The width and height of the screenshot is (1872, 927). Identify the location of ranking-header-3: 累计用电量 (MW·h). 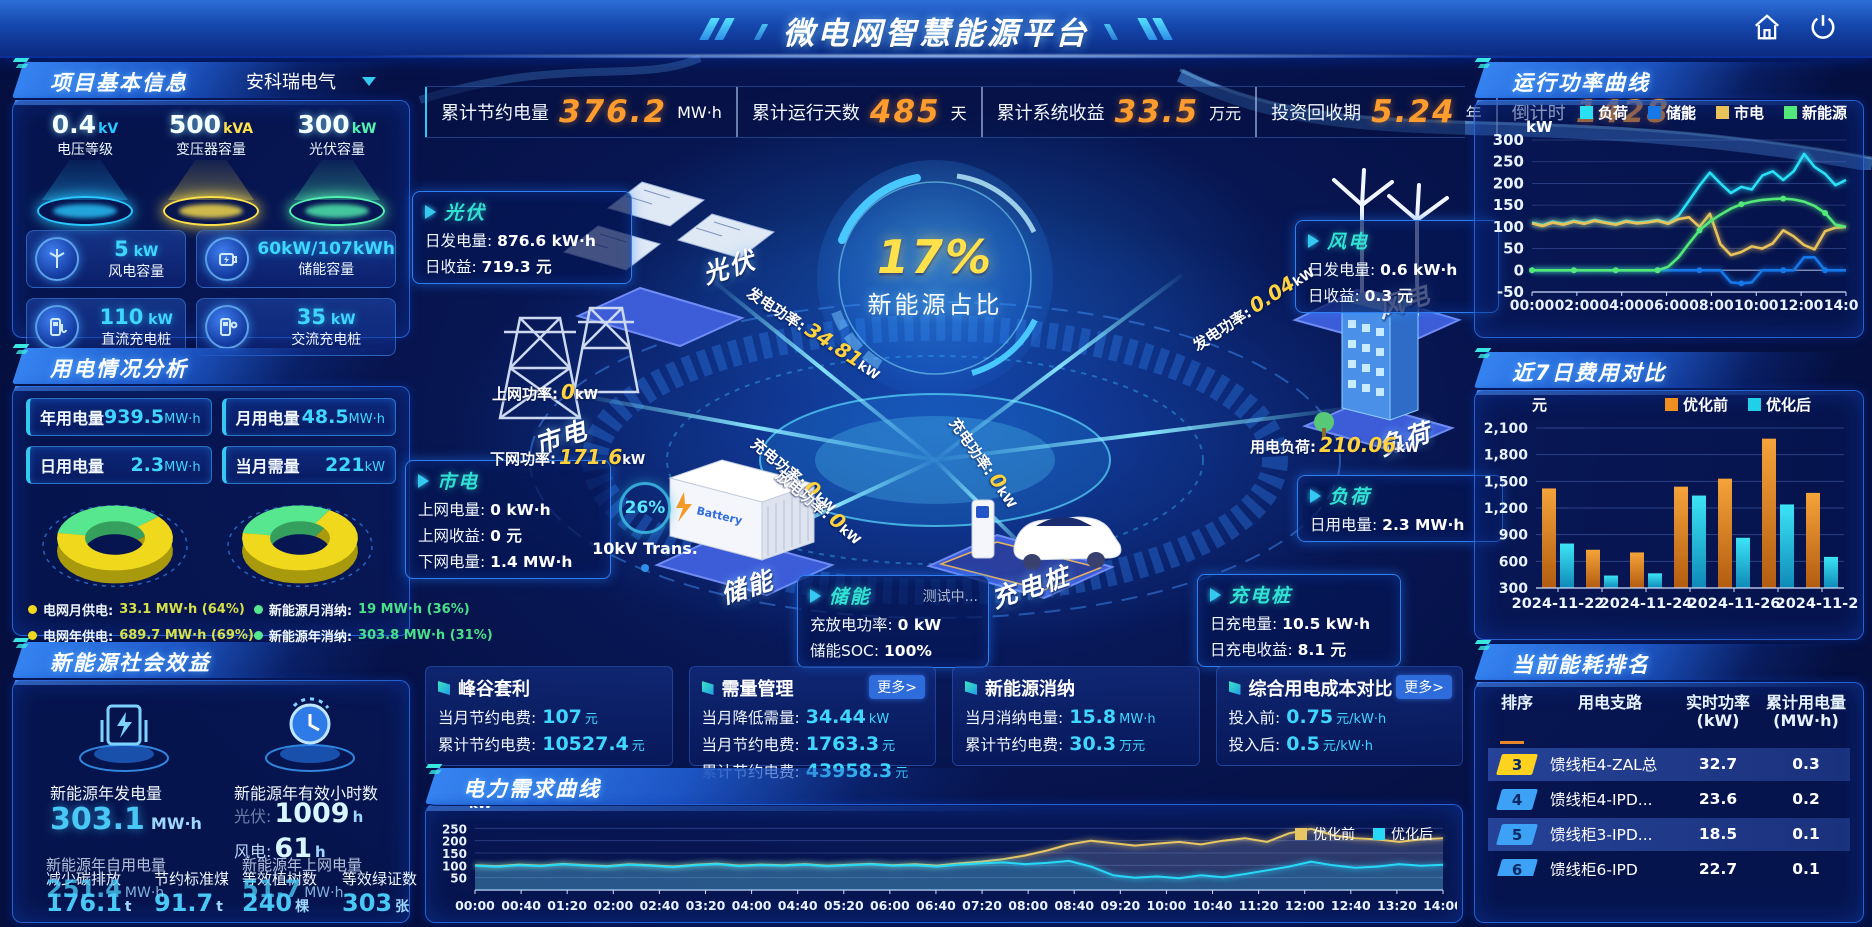
(1805, 712).